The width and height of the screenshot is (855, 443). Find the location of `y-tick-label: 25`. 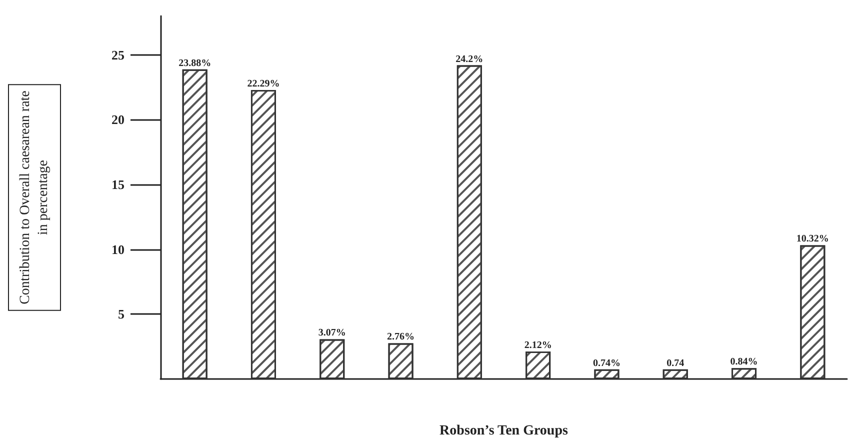

y-tick-label: 25 is located at coordinates (118, 54).